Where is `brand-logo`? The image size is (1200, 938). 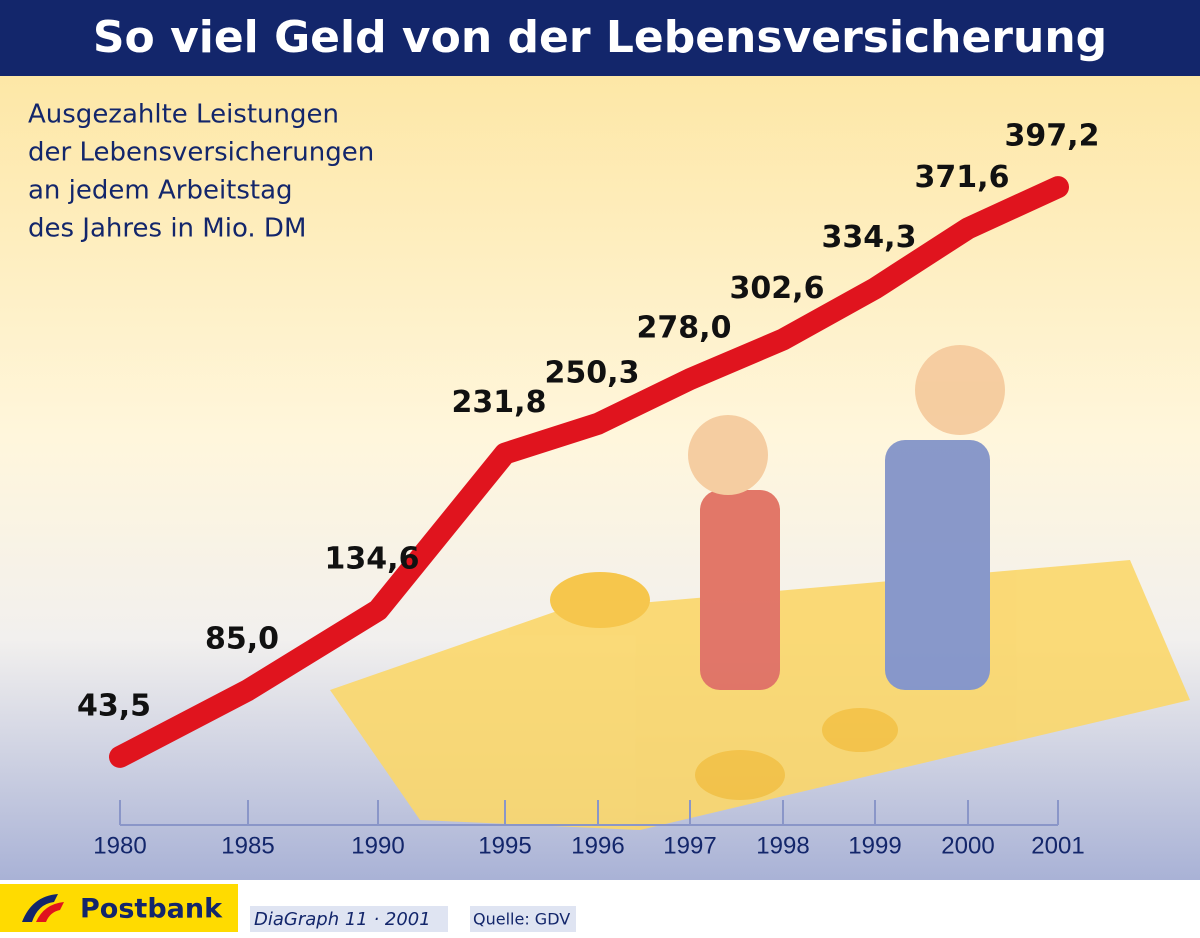
brand-logo is located at coordinates (43, 908).